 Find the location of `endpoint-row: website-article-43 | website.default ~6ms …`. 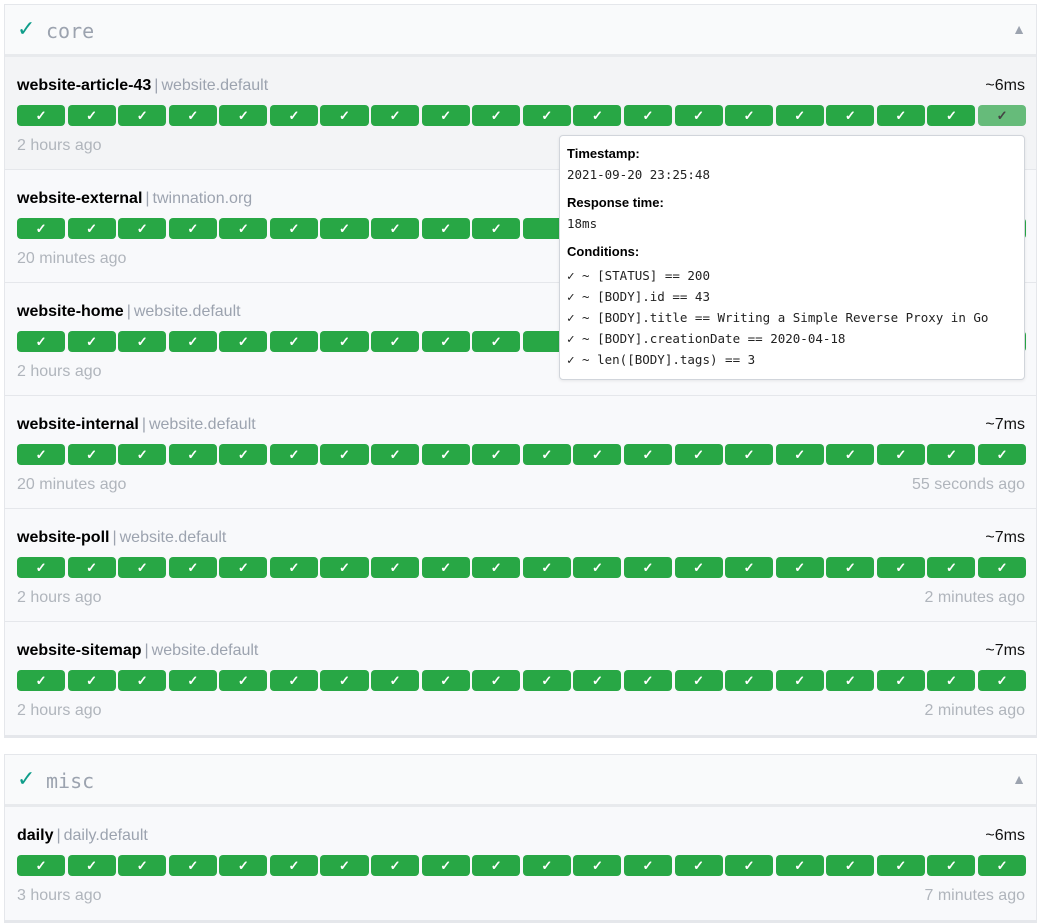

endpoint-row: website-article-43 | website.default ~6ms … is located at coordinates (520, 113).